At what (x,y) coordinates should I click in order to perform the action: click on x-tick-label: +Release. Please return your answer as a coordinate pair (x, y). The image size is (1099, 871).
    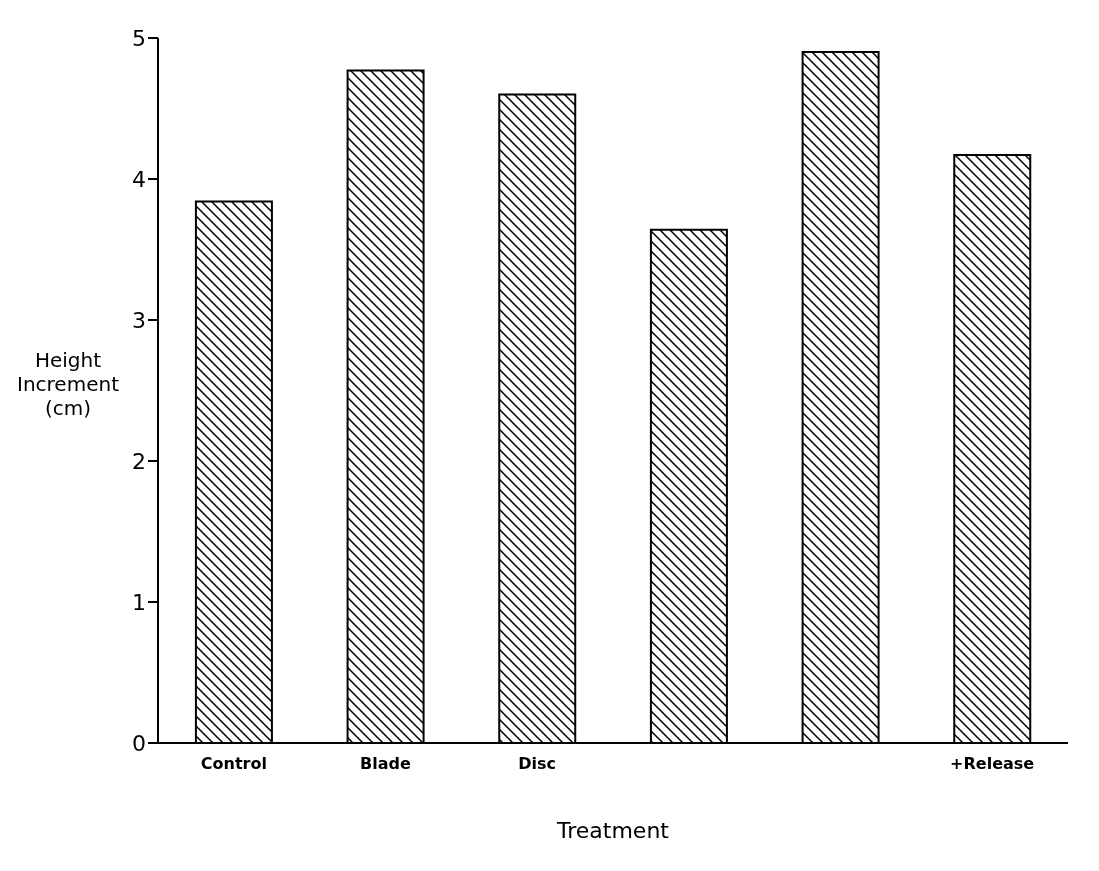
    Looking at the image, I should click on (992, 763).